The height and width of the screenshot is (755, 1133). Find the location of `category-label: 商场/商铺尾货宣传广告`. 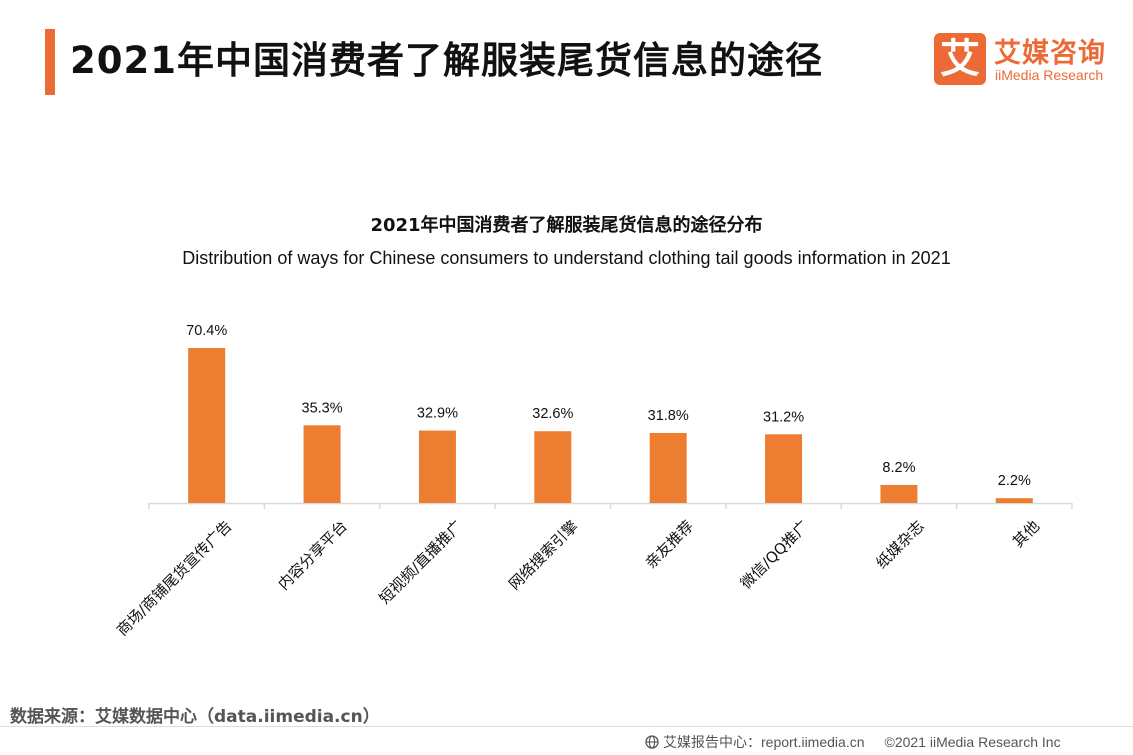

category-label: 商场/商铺尾货宣传广告 is located at coordinates (174, 578).